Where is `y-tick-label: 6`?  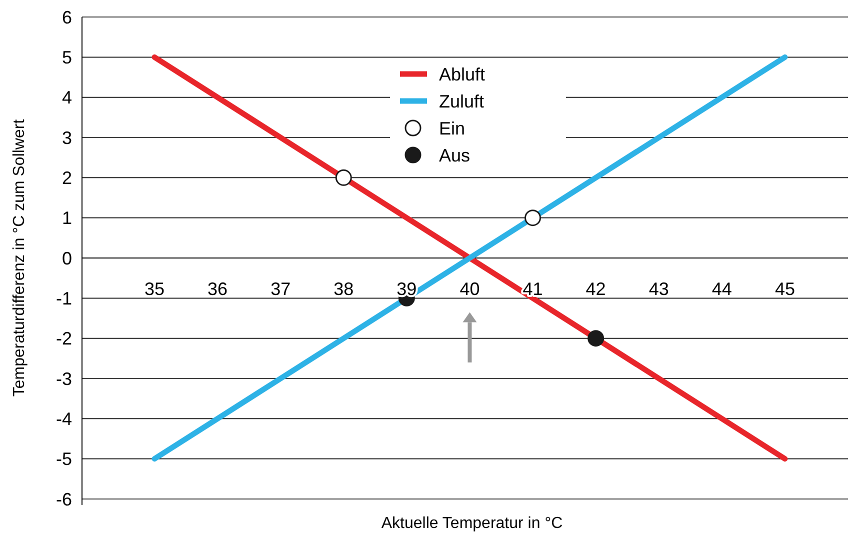
y-tick-label: 6 is located at coordinates (67, 17).